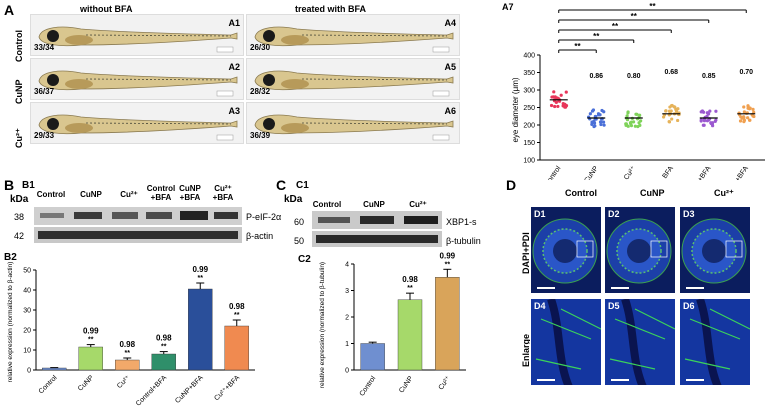  I want to click on b-blot1-kda: 38, so click(19, 217).